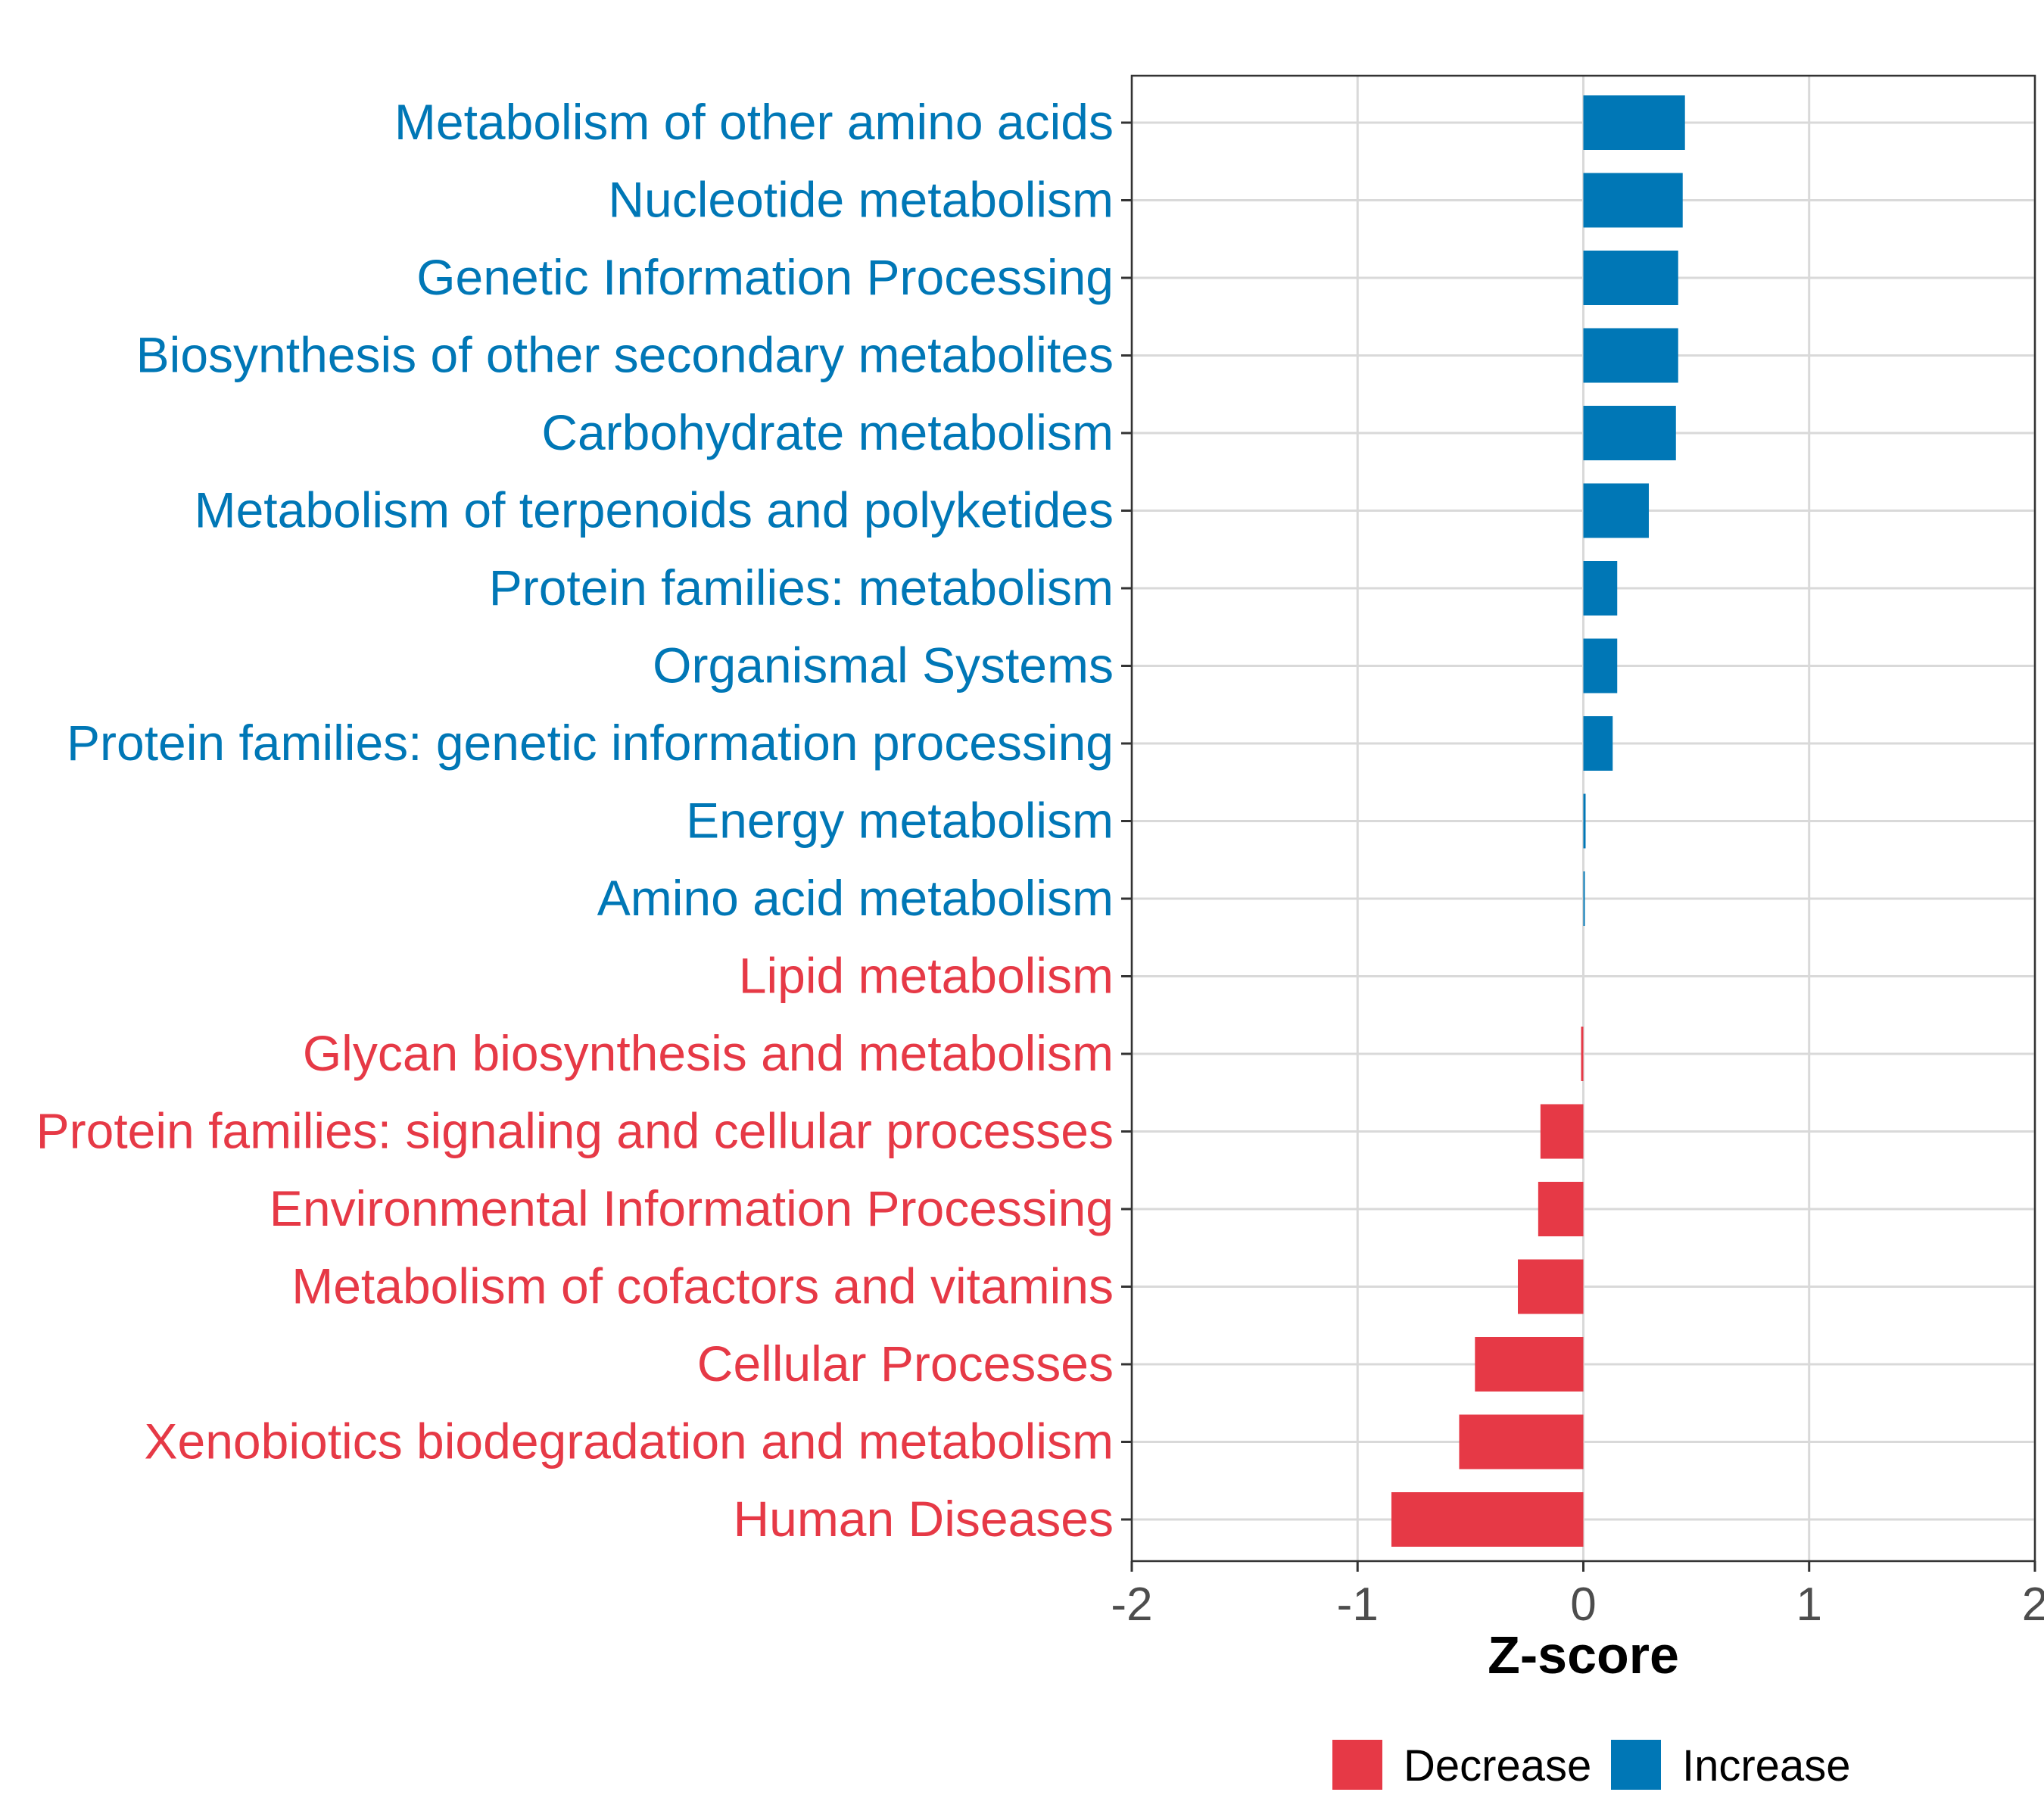 The width and height of the screenshot is (2044, 1817). What do you see at coordinates (1766, 1766) in the screenshot?
I see `legend-label-increase: Increase` at bounding box center [1766, 1766].